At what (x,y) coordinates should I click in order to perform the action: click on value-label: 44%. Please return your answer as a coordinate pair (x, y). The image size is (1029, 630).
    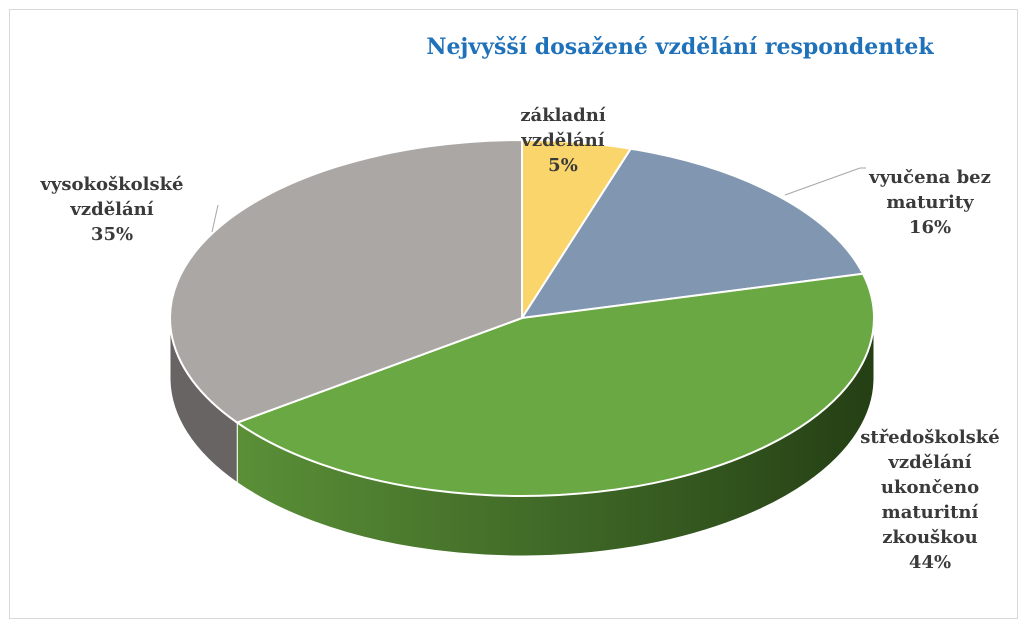
    Looking at the image, I should click on (930, 562).